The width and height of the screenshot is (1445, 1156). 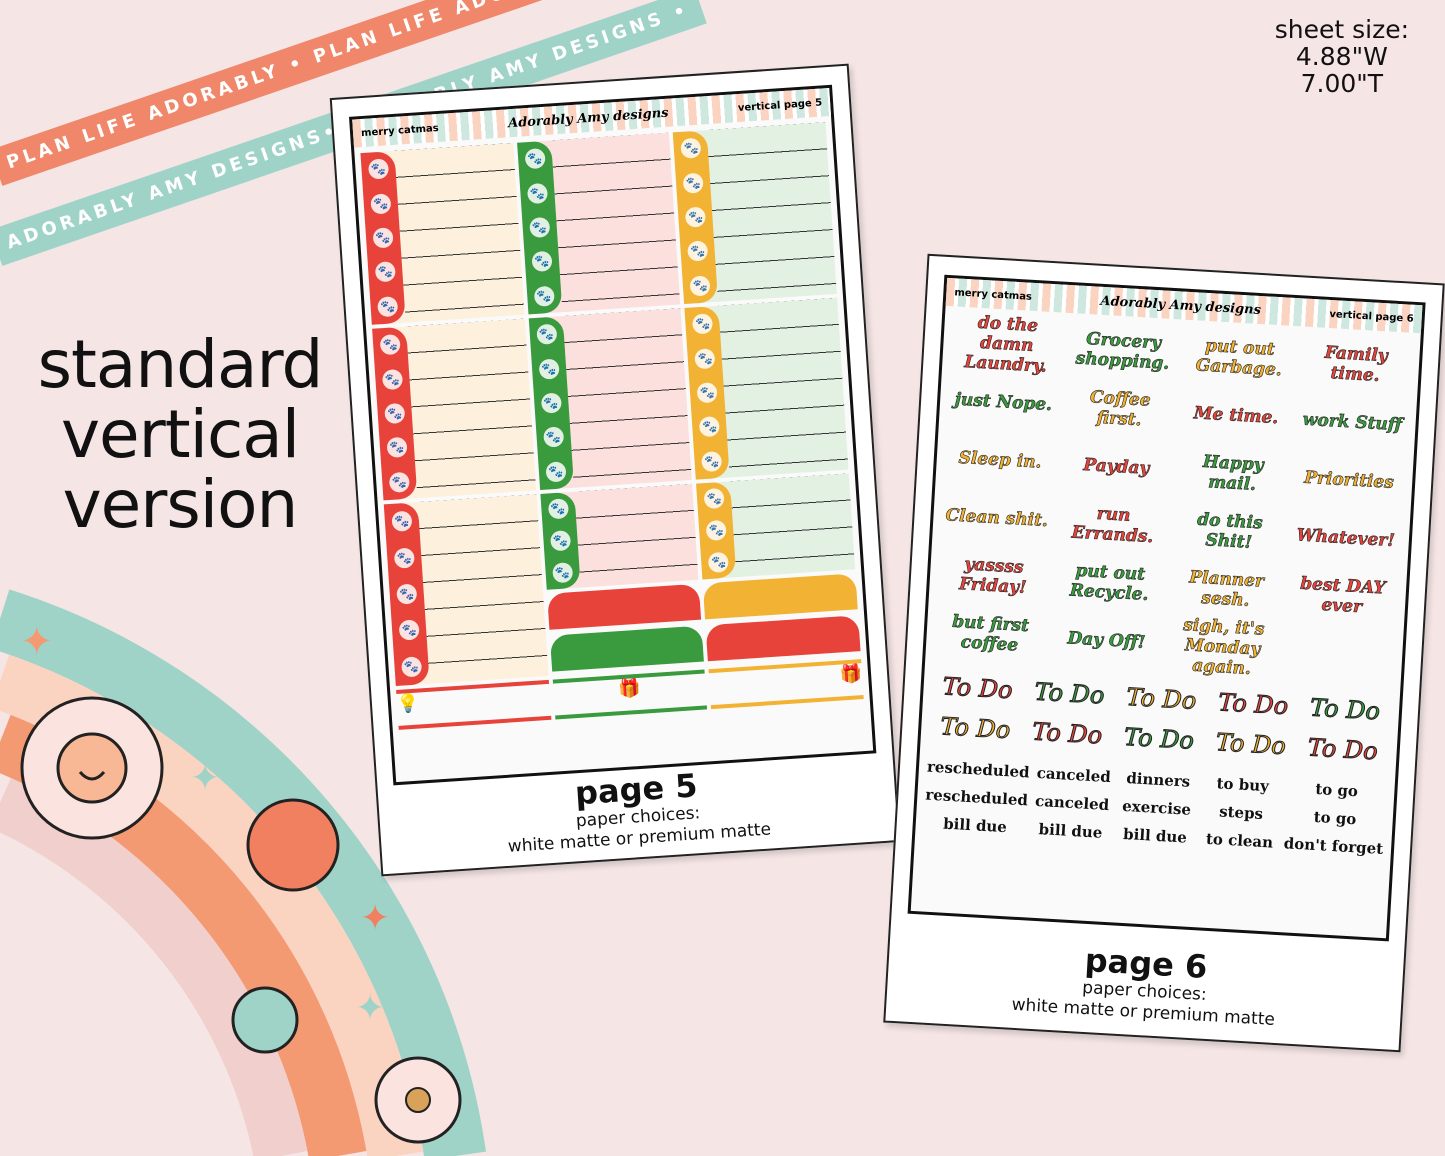 I want to click on lightbulb-icon: 💡, so click(x=474, y=704).